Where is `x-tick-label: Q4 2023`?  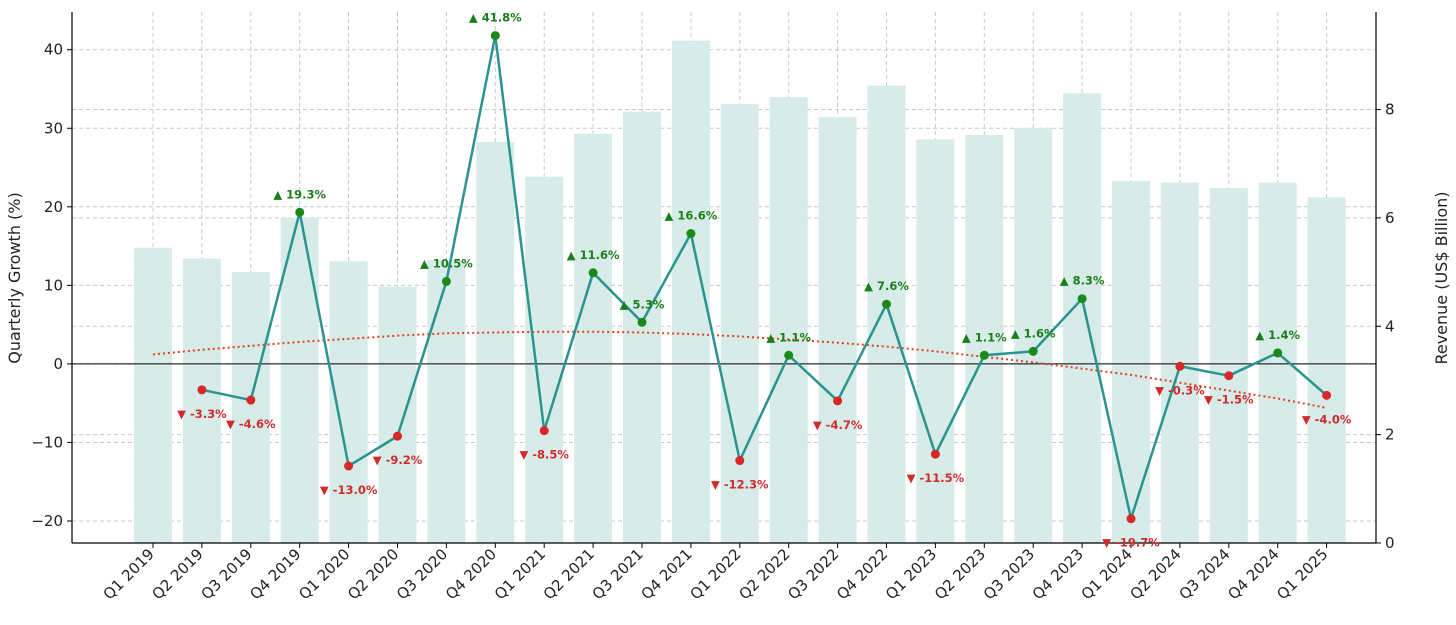
x-tick-label: Q4 2023 is located at coordinates (1058, 574).